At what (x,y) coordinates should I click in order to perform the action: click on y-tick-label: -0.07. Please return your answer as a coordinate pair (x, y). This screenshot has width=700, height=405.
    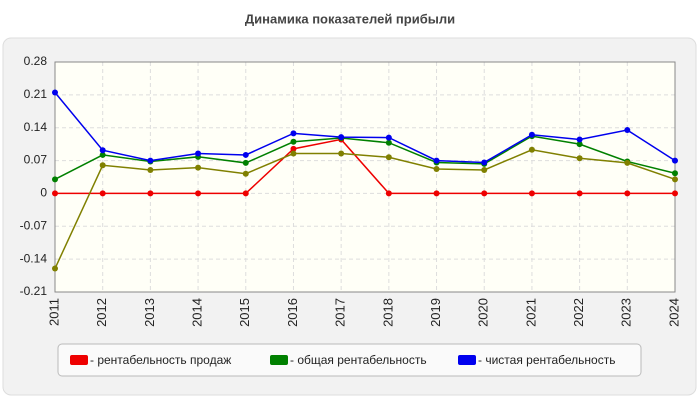
    Looking at the image, I should click on (34, 225).